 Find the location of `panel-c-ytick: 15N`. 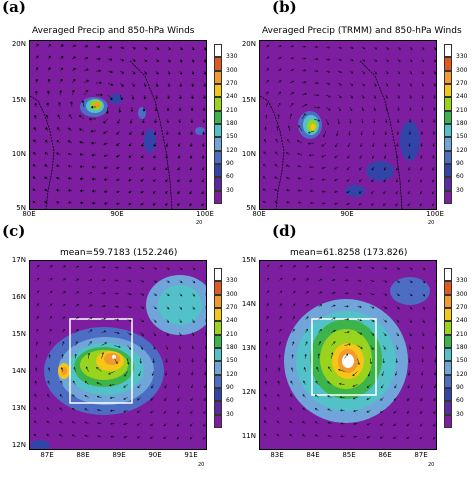

panel-c-ytick: 15N is located at coordinates (18, 334).